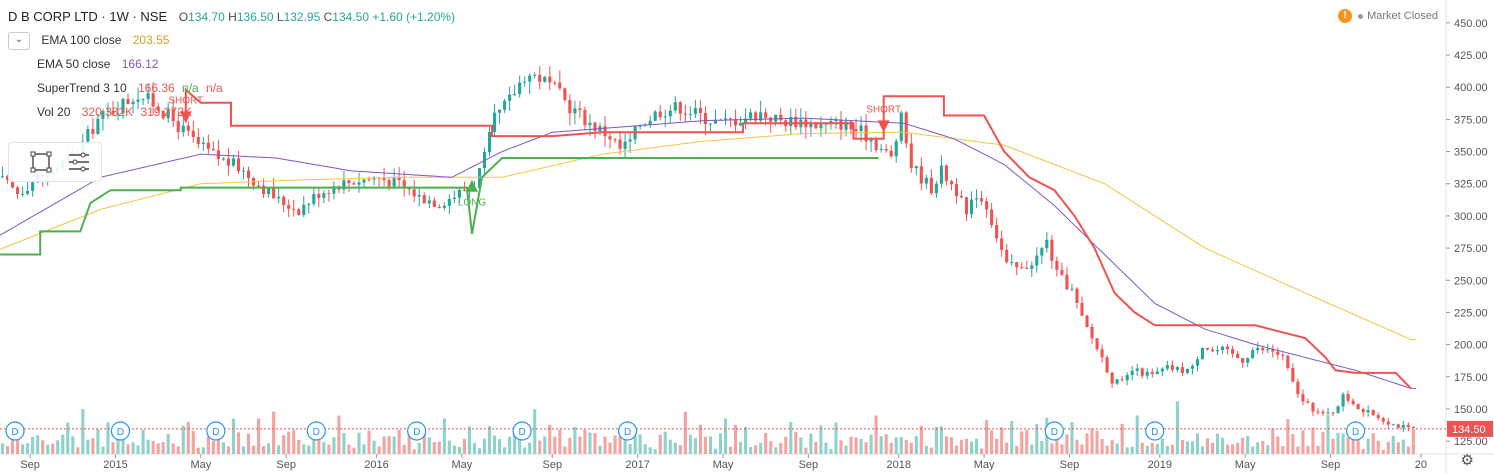  I want to click on legend-volume: Vol 20 320.332K 319.272K, so click(231, 112).